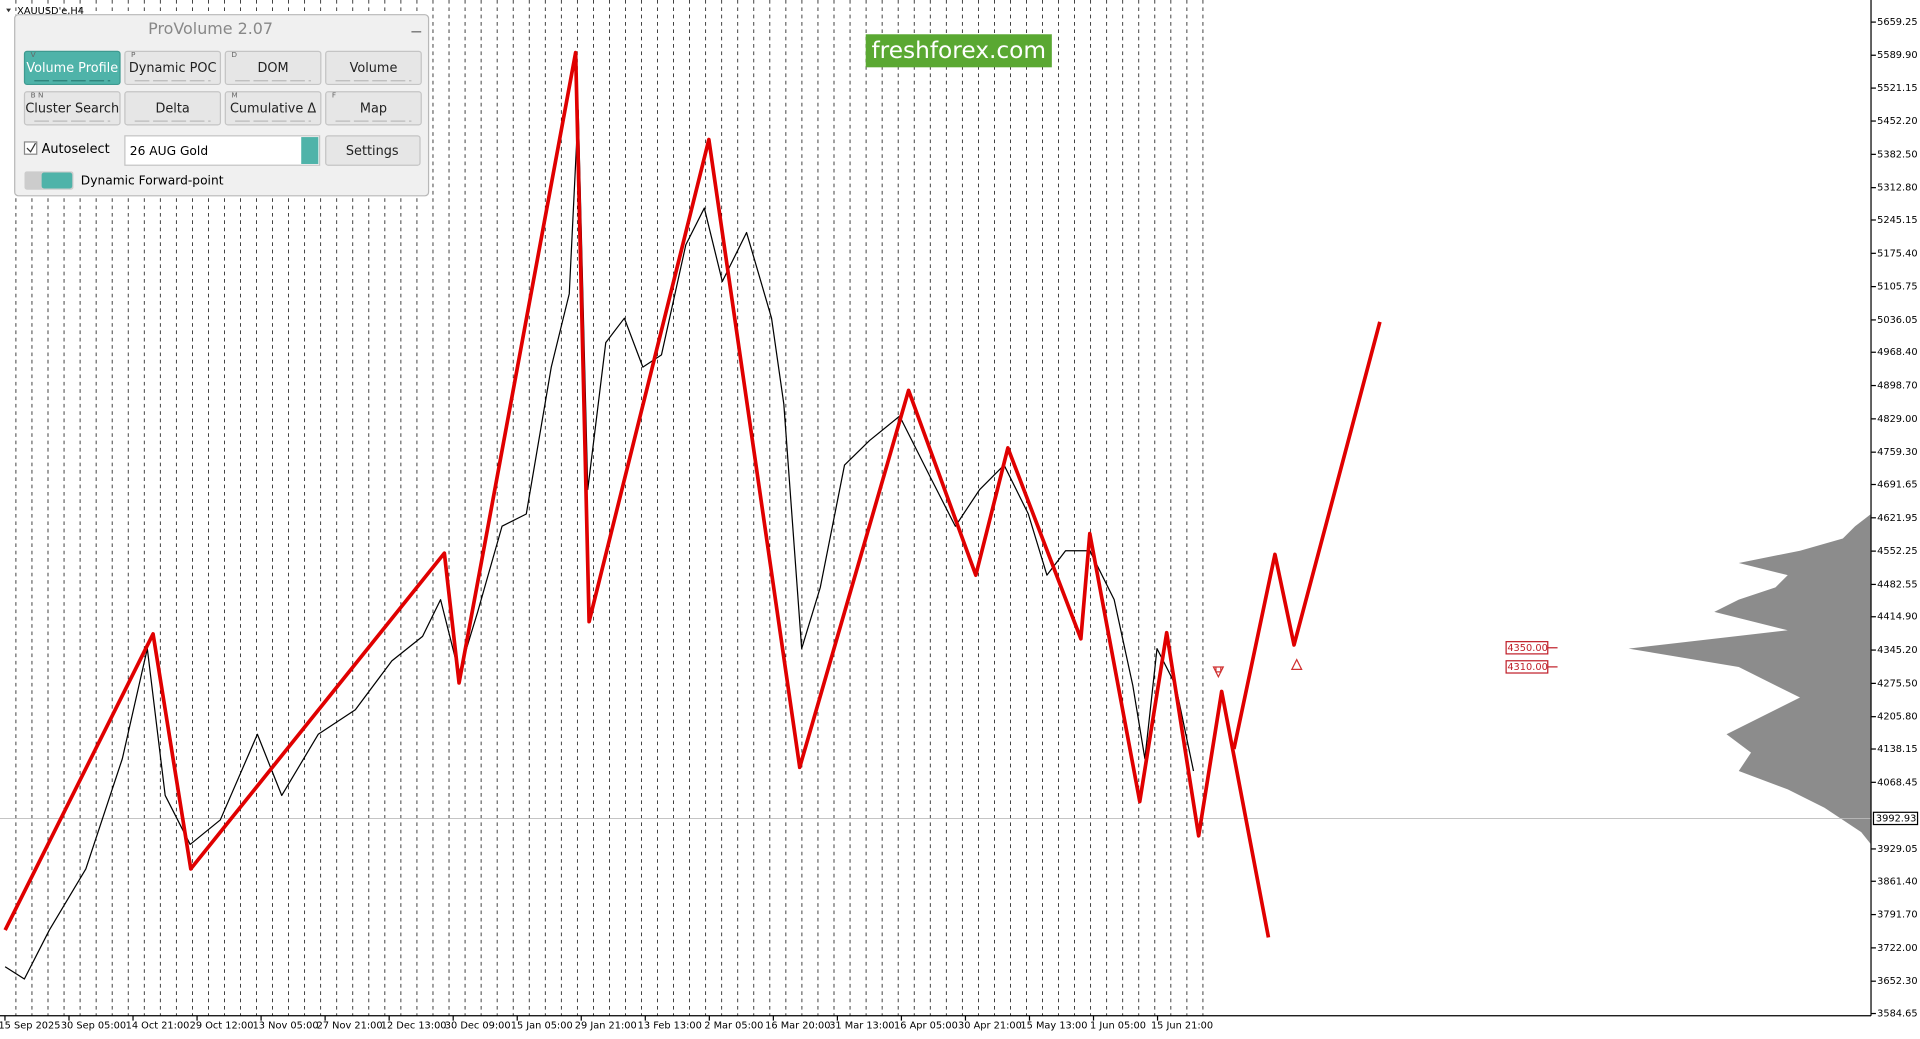 This screenshot has width=1920, height=1039. What do you see at coordinates (33, 54) in the screenshot?
I see `button-key: V` at bounding box center [33, 54].